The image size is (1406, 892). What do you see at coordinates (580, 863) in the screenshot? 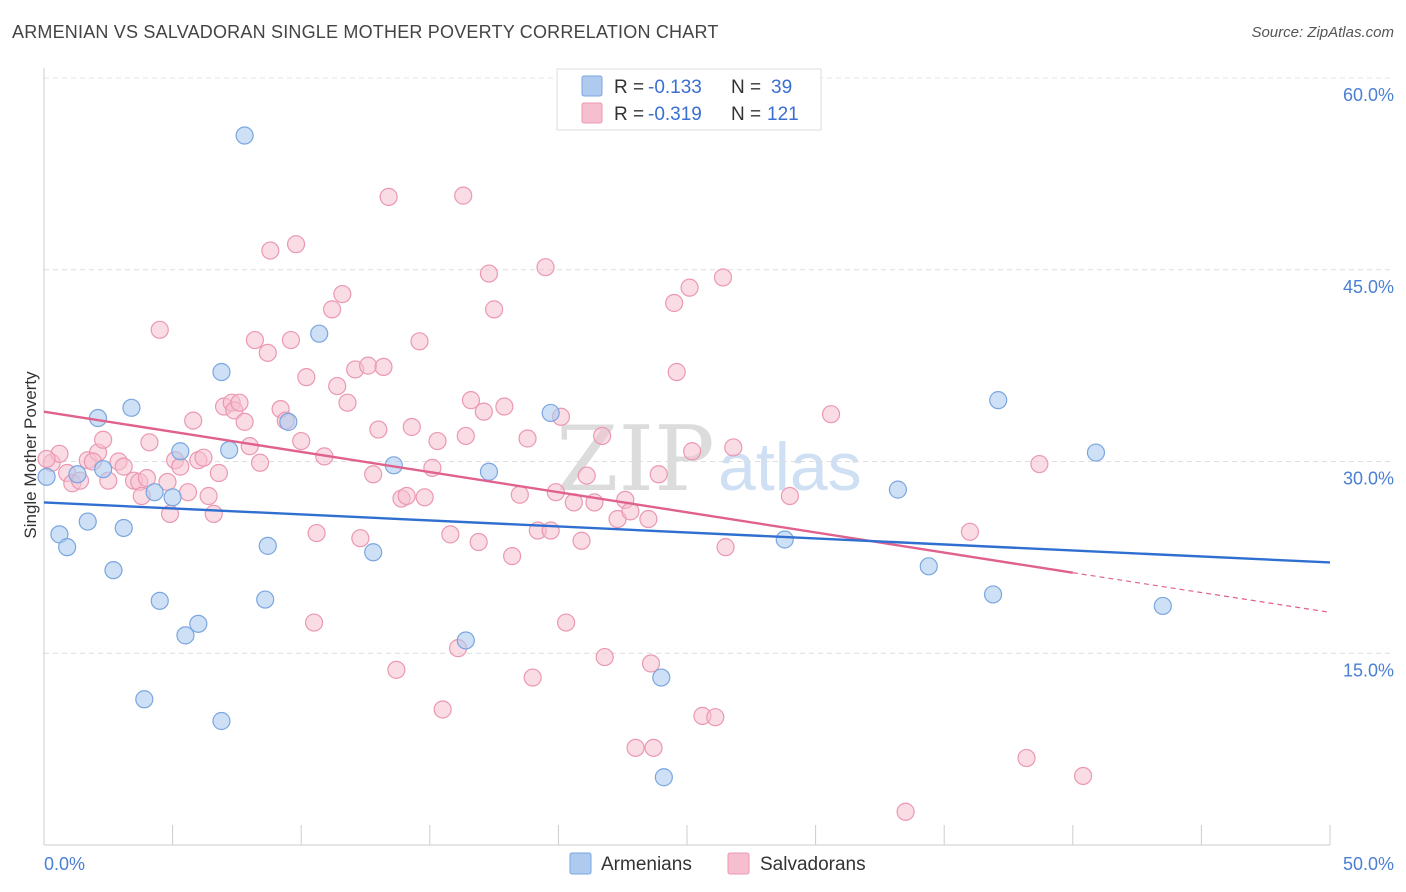
I see `bottom-legend-swatch-armenians` at bounding box center [580, 863].